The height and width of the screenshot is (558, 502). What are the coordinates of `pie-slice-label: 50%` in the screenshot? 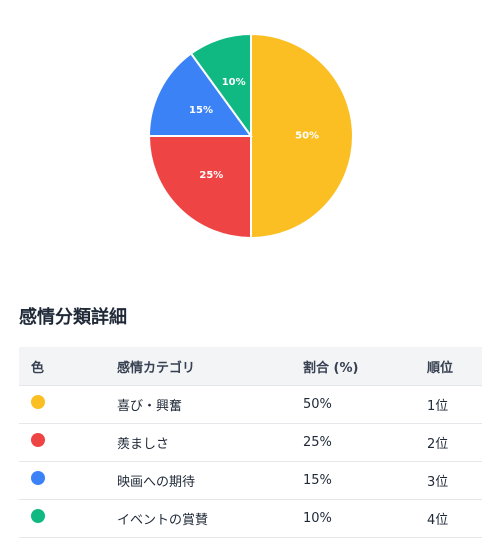 It's located at (307, 136).